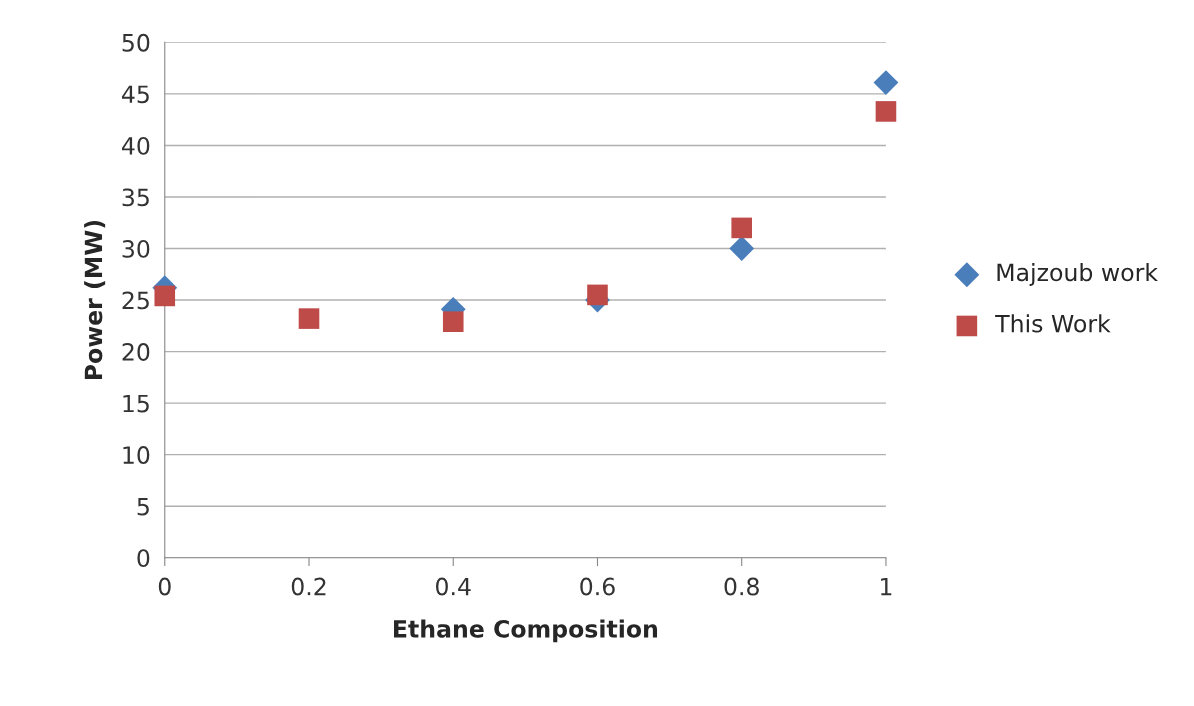  I want to click on x-axis-title: Ethane Composition, so click(526, 631).